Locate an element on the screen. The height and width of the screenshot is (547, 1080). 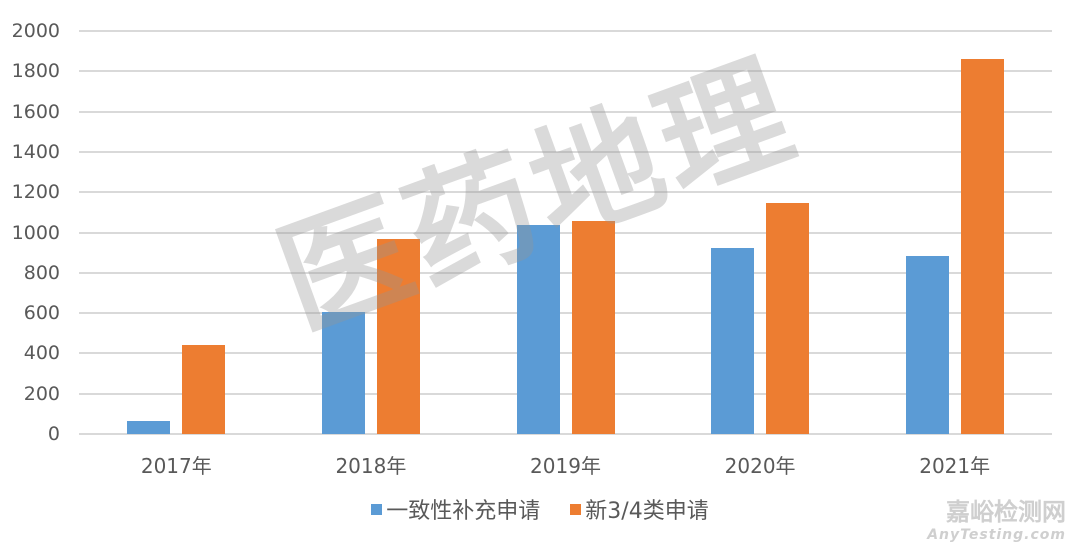
watermark-site-en: AnyTesting.com is located at coordinates (996, 535).